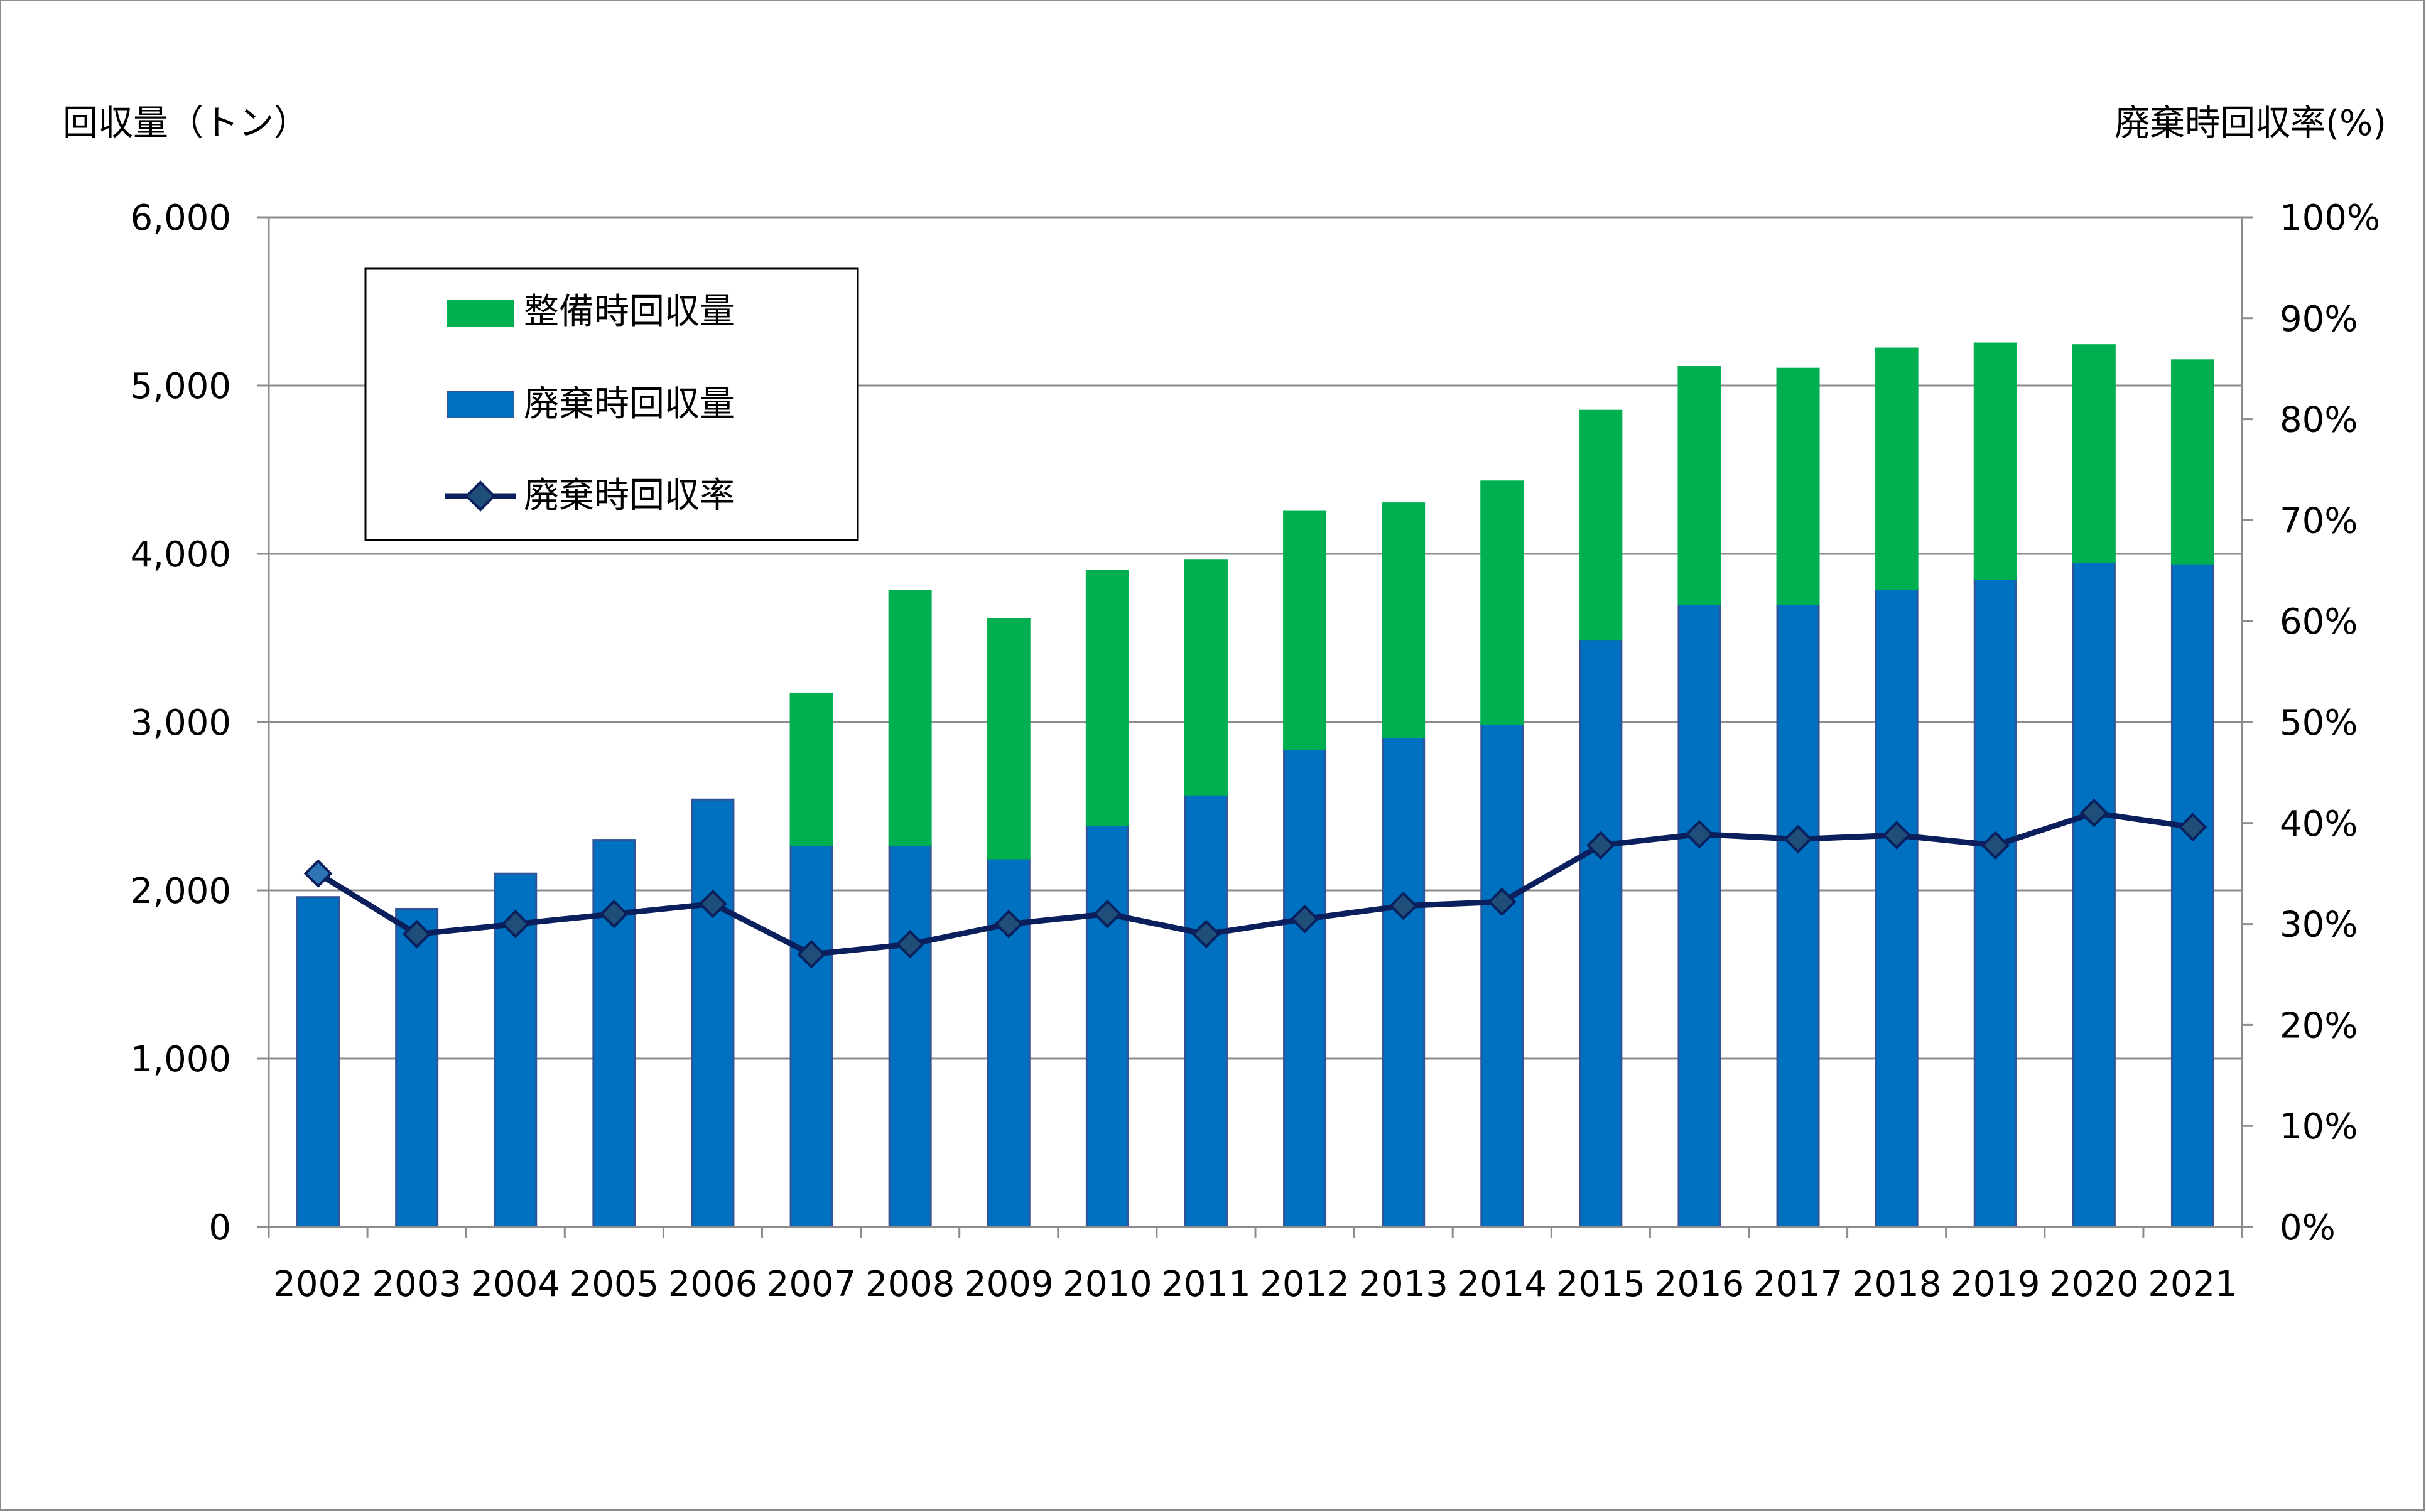  Describe the element at coordinates (2319, 824) in the screenshot. I see `right-tick-label: 40%` at that location.